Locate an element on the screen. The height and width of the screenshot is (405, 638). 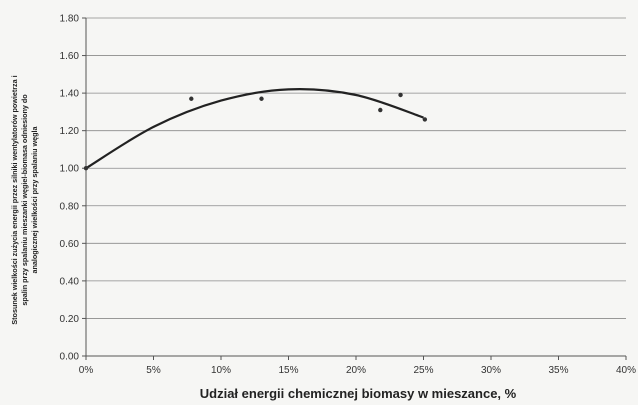
x-tick-label-8: 40% is located at coordinates (626, 370).